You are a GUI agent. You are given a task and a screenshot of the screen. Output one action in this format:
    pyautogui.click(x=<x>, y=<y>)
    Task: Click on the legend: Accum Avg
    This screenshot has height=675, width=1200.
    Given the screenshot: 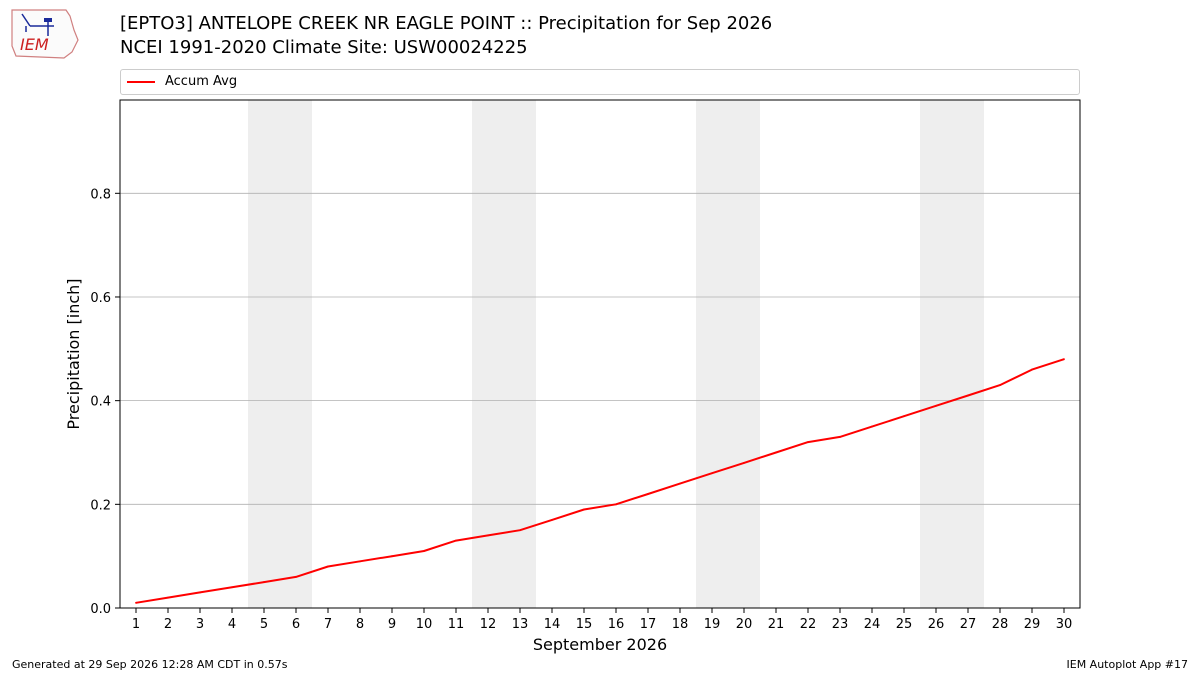 What is the action you would take?
    pyautogui.click(x=600, y=82)
    